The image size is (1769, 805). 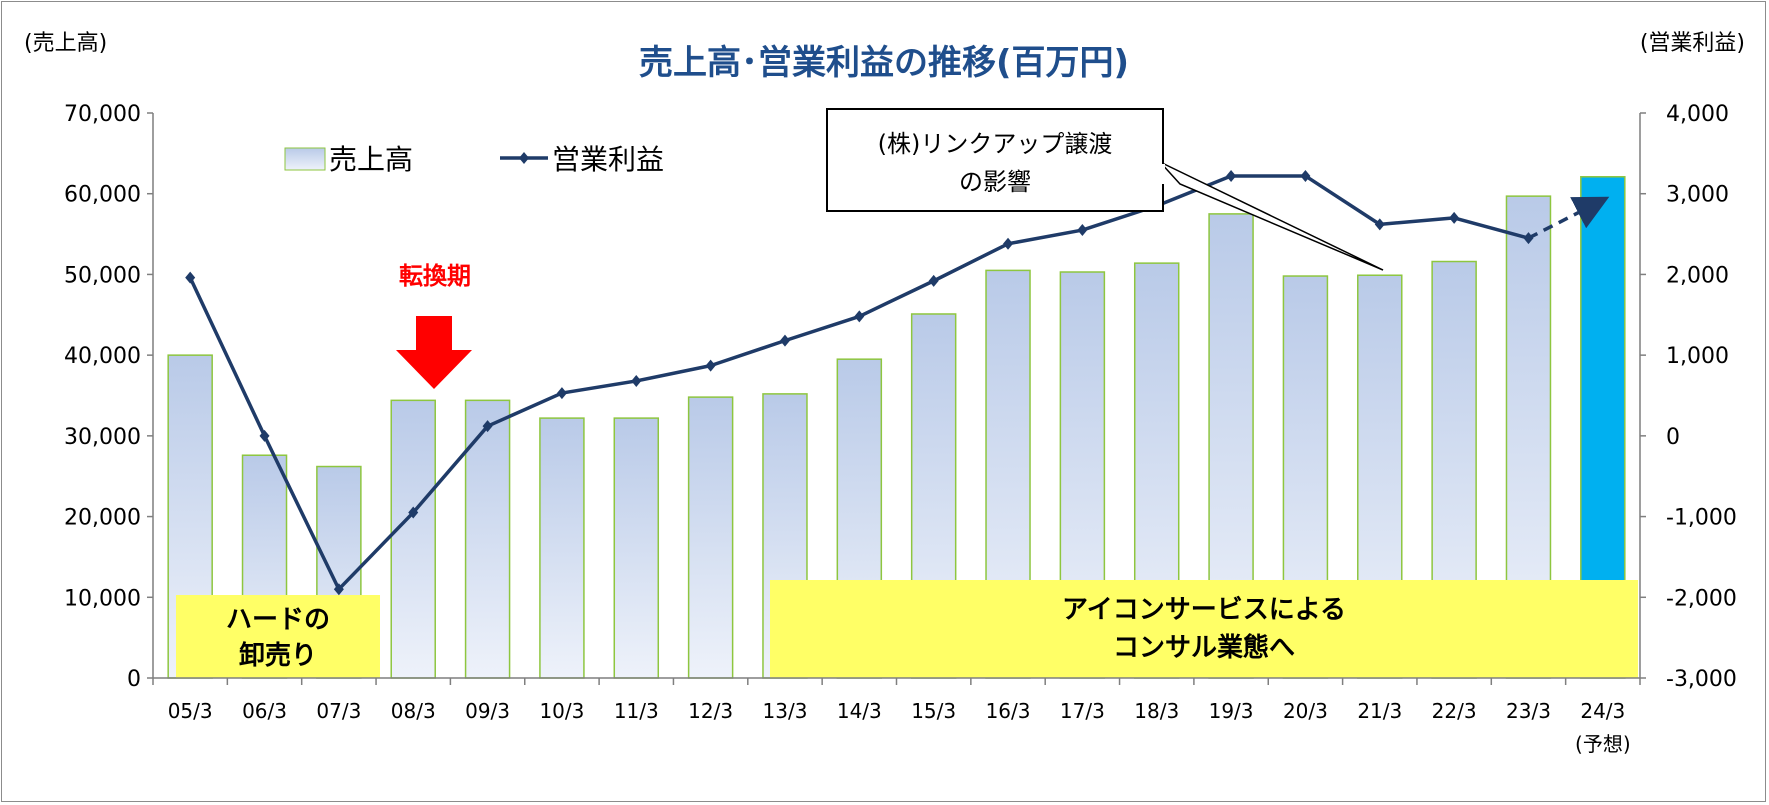 I want to click on x-tick-label: 11/3, so click(x=636, y=711).